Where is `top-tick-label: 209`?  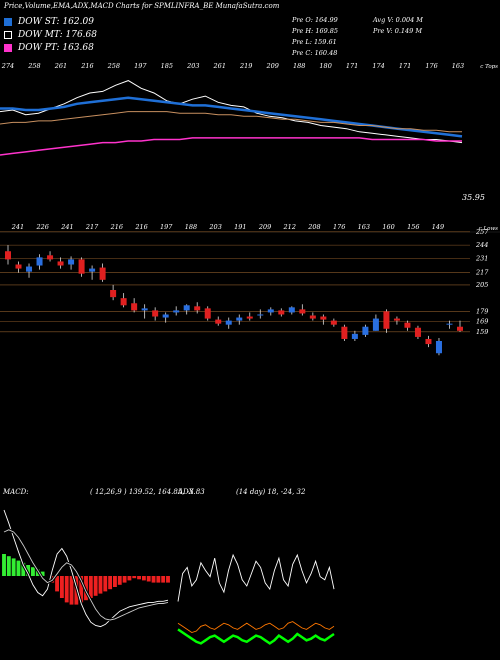
top-tick-label: 209 is located at coordinates (271, 66).